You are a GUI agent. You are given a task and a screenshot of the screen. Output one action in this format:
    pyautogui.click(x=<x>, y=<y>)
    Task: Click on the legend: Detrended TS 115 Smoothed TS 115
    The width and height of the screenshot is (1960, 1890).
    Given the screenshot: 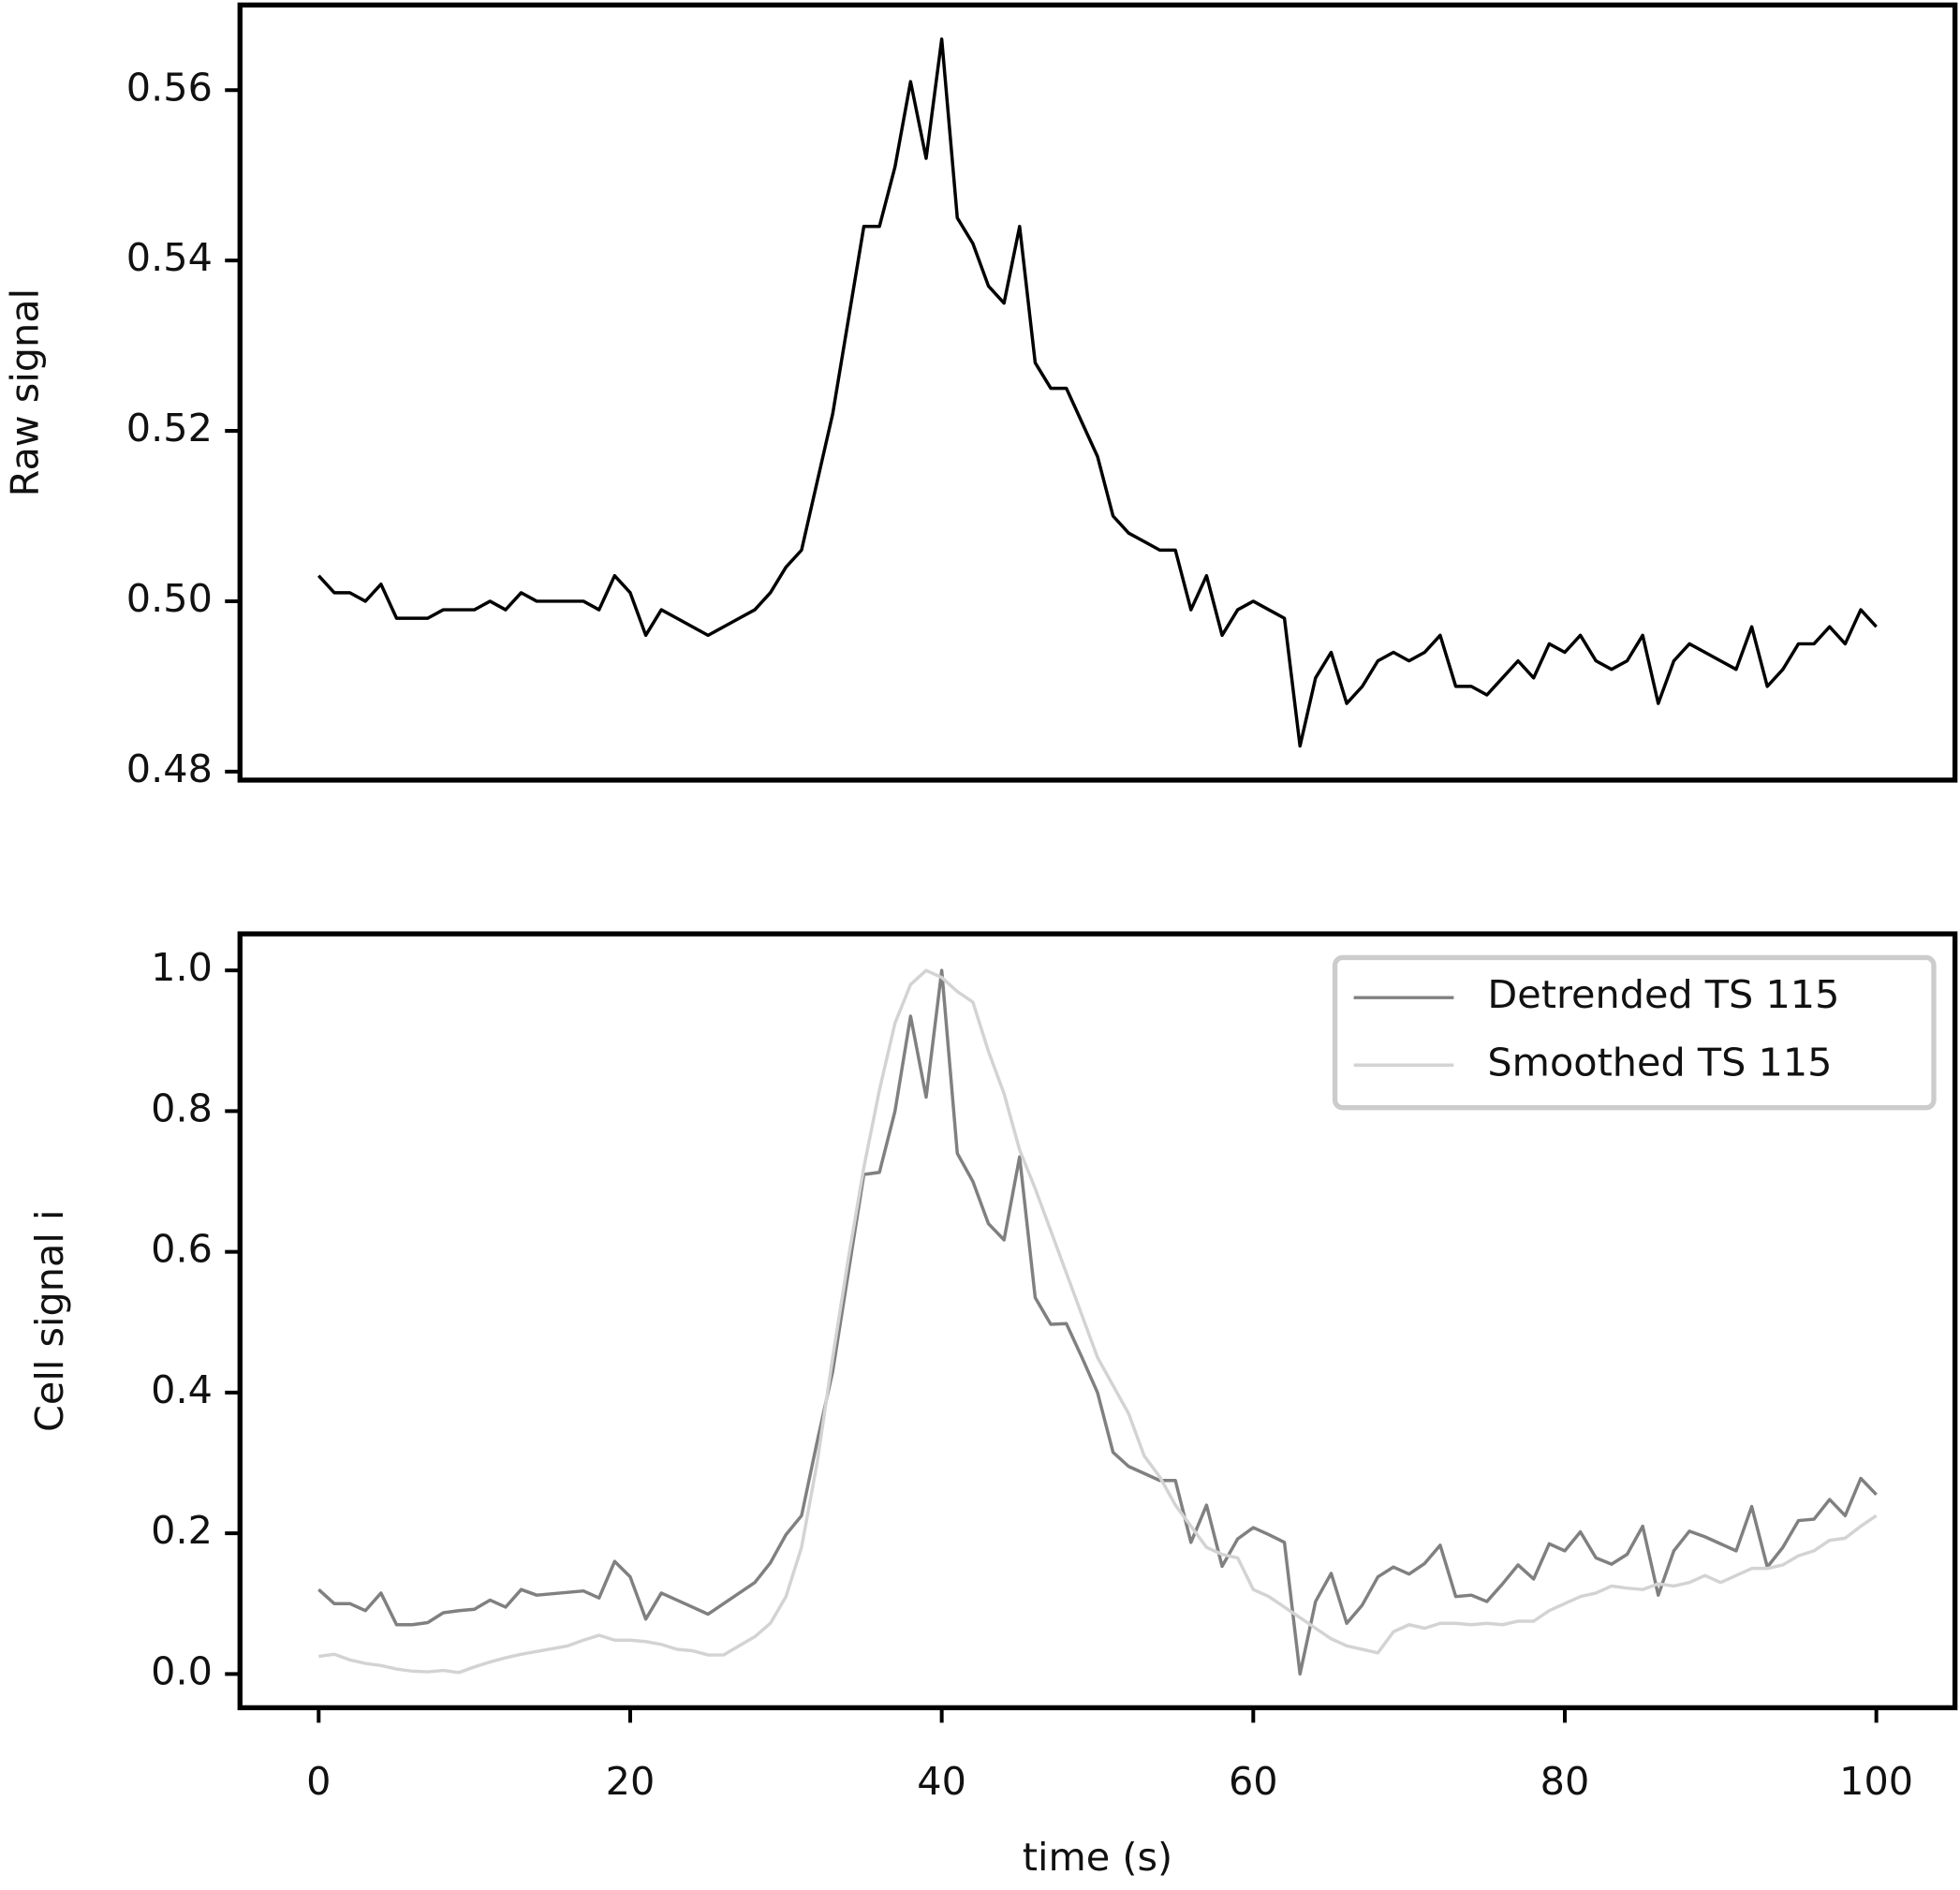 What is the action you would take?
    pyautogui.click(x=1634, y=1032)
    